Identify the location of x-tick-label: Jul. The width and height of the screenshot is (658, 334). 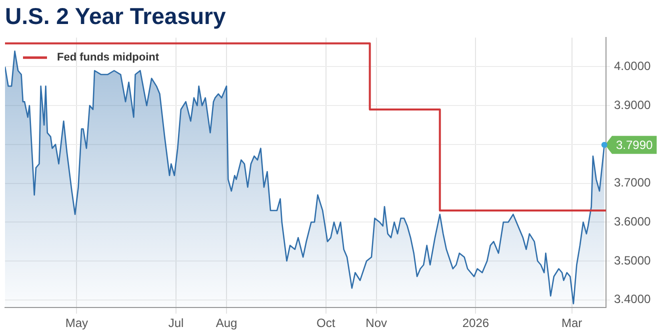
(176, 323).